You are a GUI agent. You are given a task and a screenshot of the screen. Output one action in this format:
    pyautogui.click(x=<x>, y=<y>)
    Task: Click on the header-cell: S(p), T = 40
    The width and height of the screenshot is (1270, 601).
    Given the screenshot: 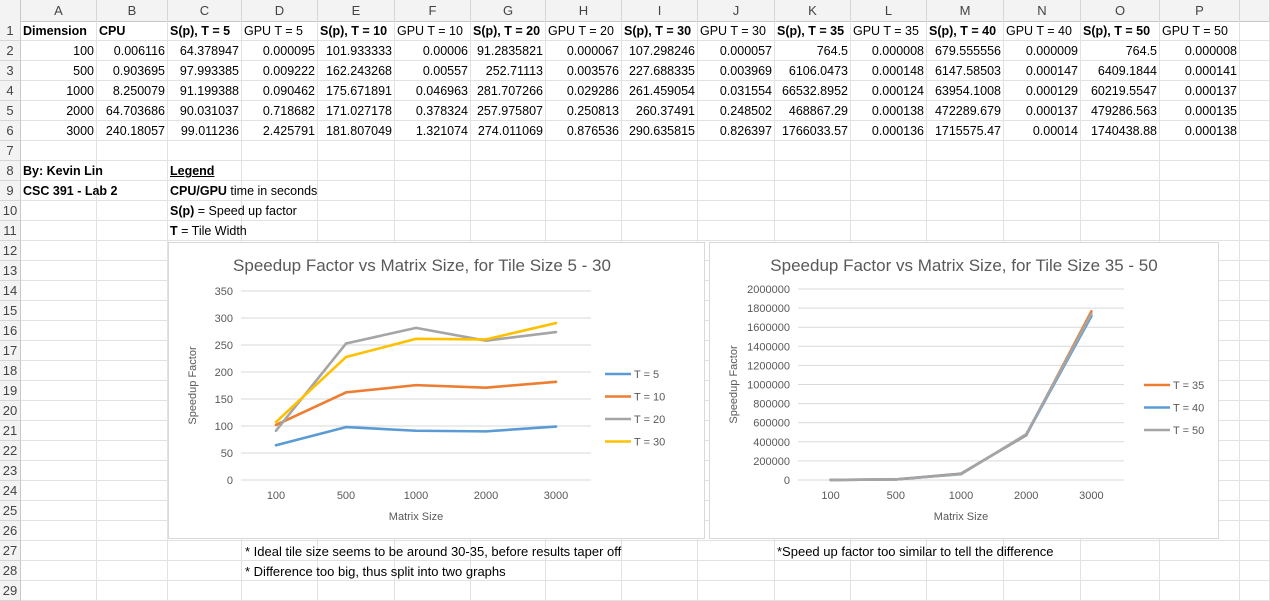 What is the action you would take?
    pyautogui.click(x=965, y=31)
    